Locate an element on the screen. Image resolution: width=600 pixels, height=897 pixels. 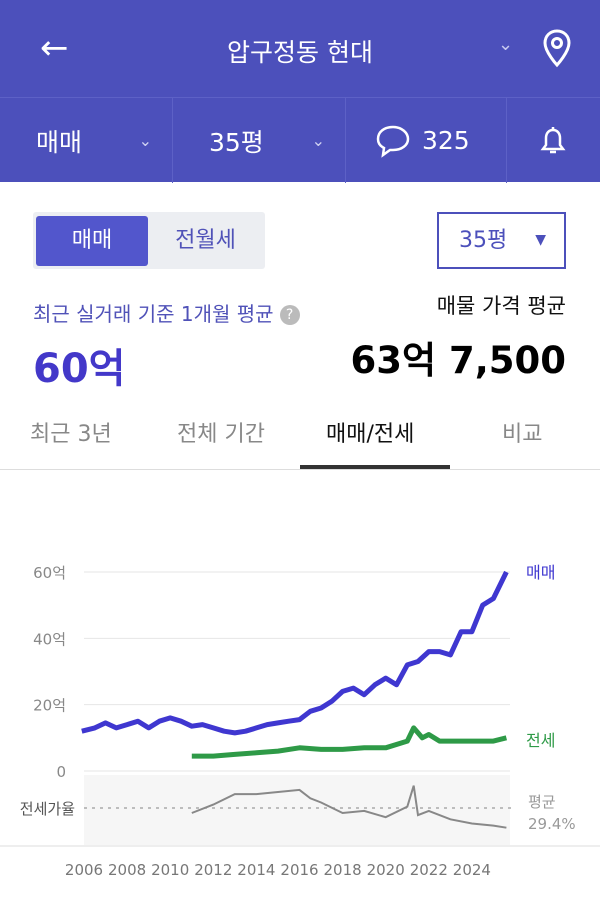
recent-price-label: 최근 실거래 기준 1개월 평균? is located at coordinates (166, 312).